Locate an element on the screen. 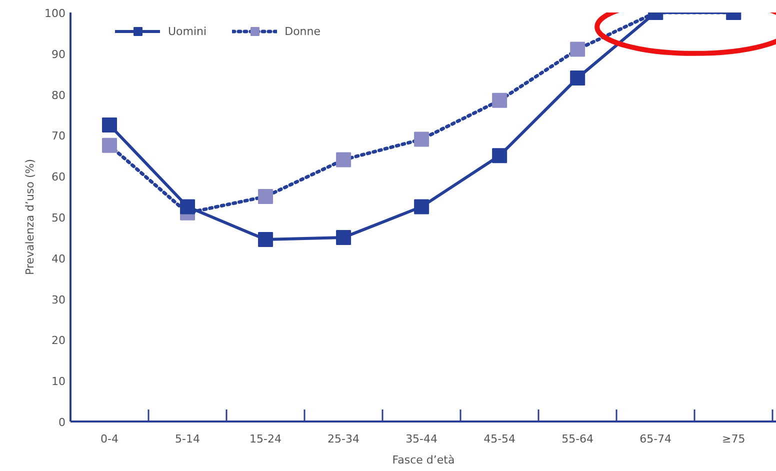  x-tick-label: 45-54 is located at coordinates (500, 439).